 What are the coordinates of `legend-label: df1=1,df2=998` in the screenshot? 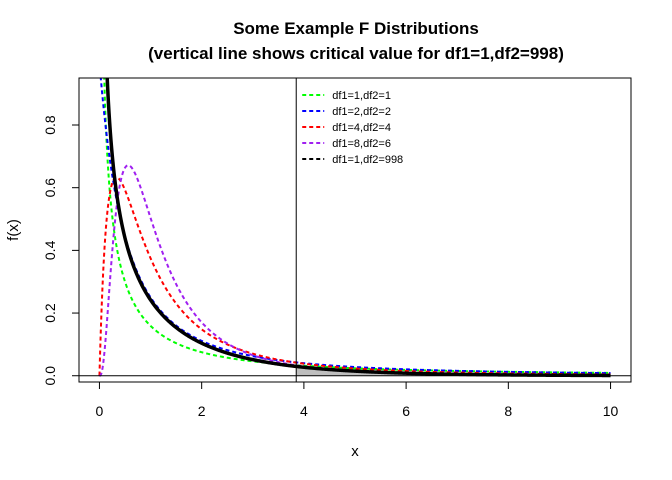 It's located at (367, 160).